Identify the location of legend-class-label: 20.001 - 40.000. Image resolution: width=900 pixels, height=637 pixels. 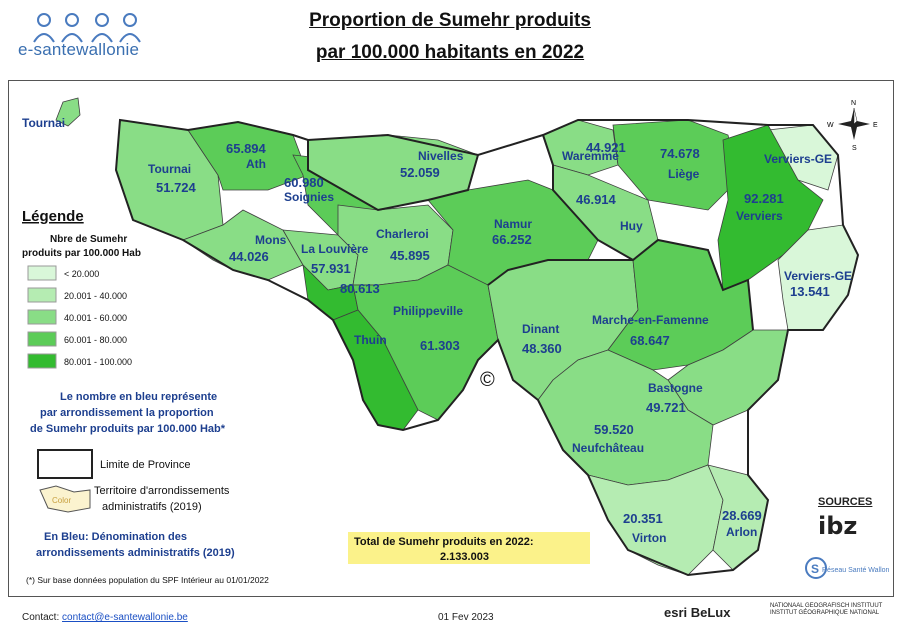
(95, 296).